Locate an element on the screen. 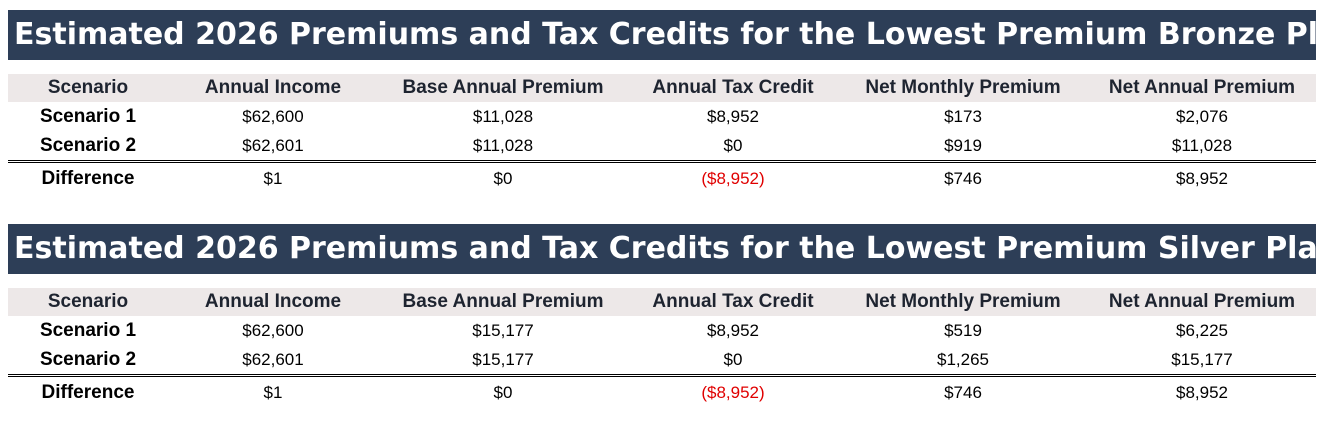  table-cell: $919 is located at coordinates (963, 145).